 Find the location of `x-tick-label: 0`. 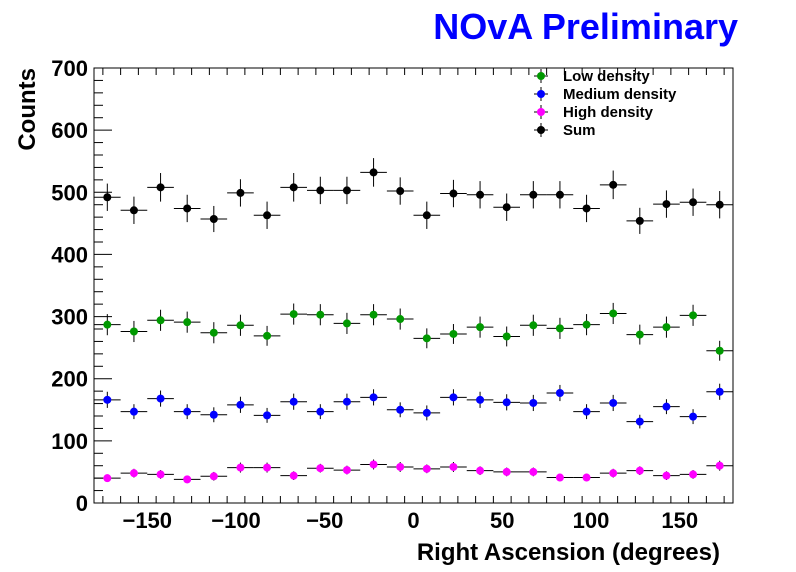

x-tick-label: 0 is located at coordinates (413, 520).